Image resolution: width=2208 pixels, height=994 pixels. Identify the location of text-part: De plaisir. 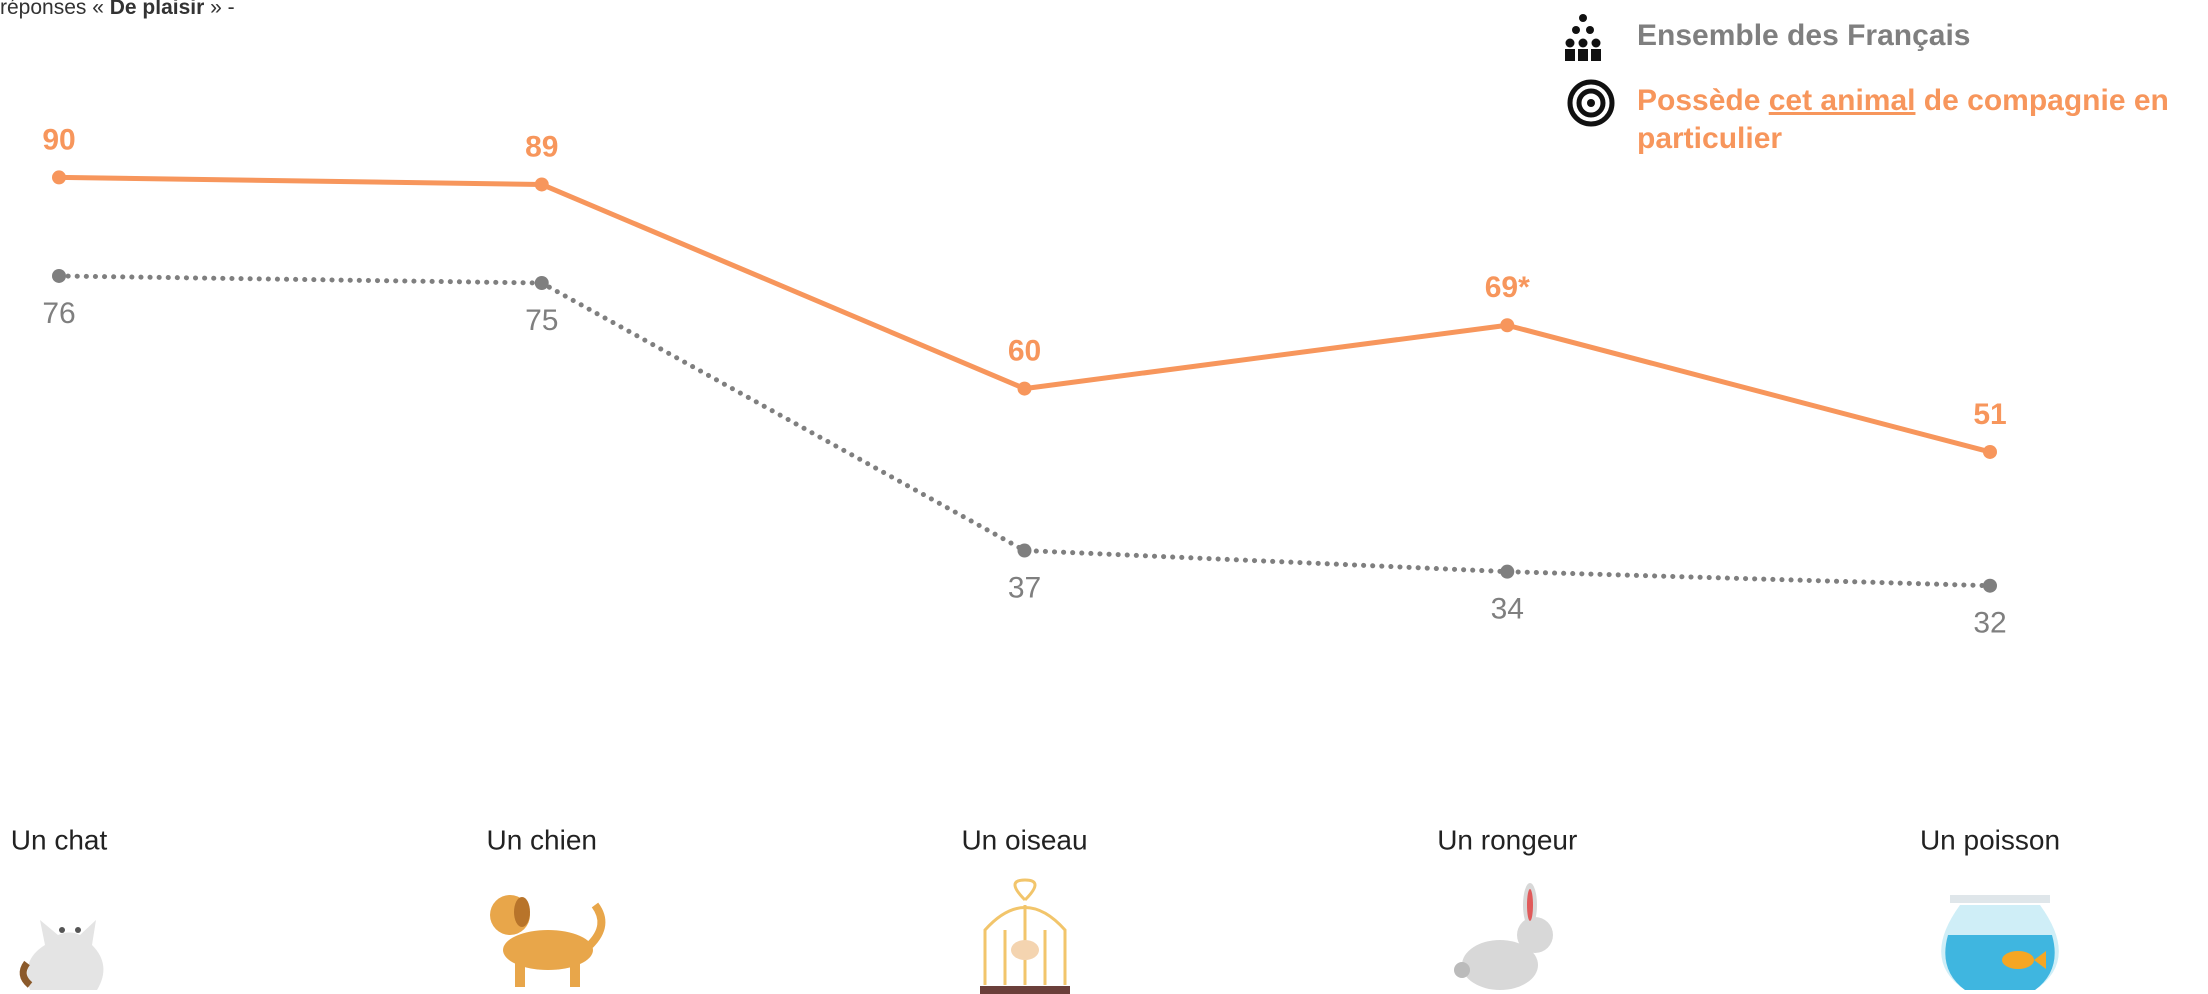
(157, 9).